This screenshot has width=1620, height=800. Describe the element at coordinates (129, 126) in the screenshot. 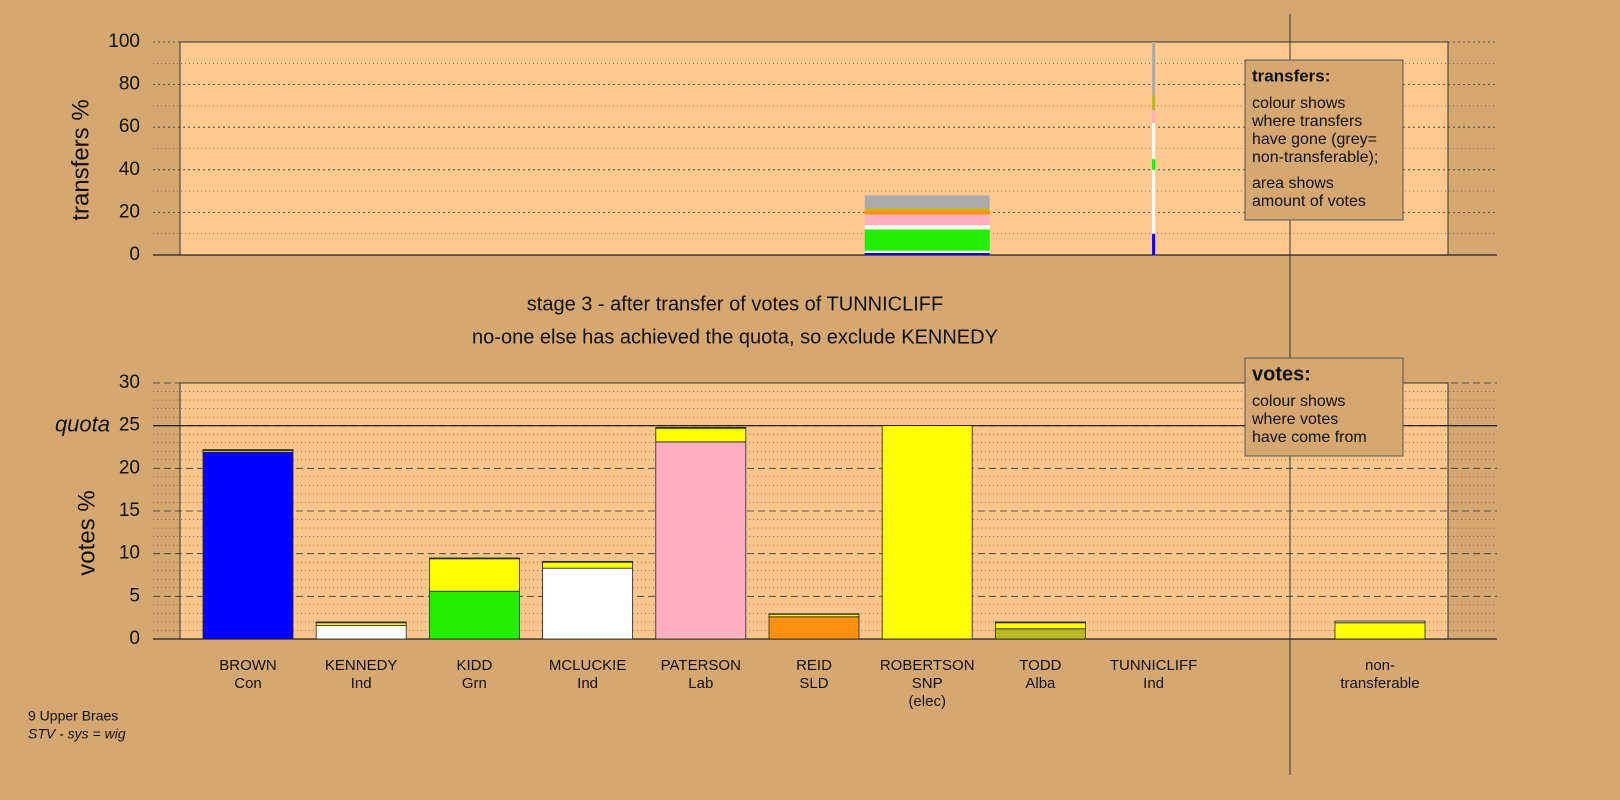

I see `y-tick-label: 60` at that location.